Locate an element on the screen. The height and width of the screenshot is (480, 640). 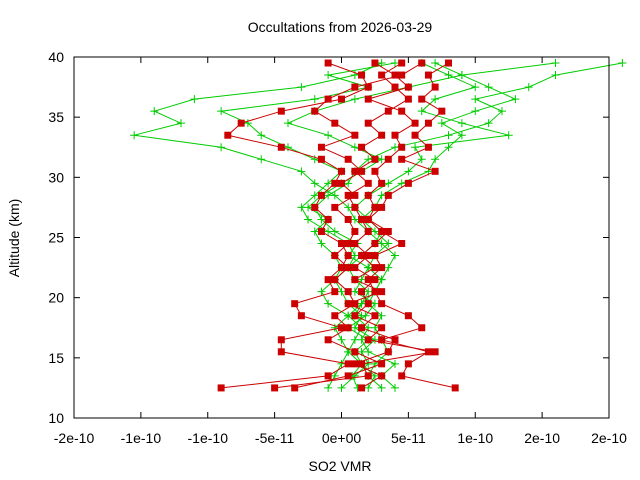
y-tick-label: 20 is located at coordinates (56, 298).